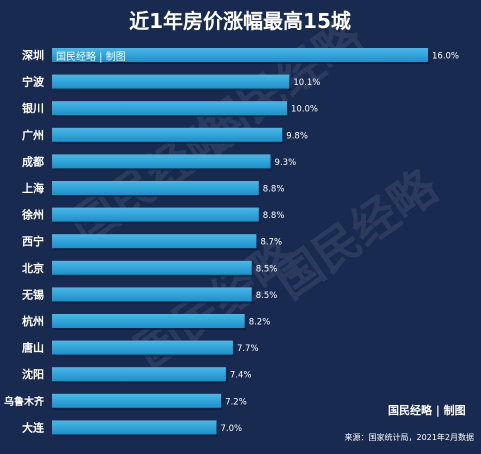 The height and width of the screenshot is (454, 481). Describe the element at coordinates (306, 83) in the screenshot. I see `value-label: 10.1%` at that location.